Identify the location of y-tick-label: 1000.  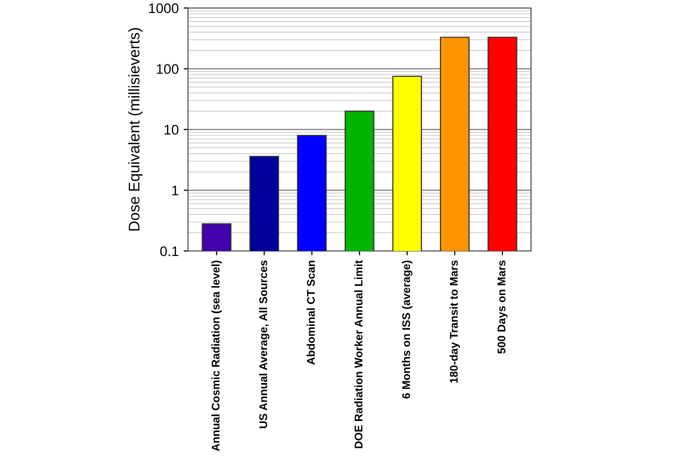
(163, 8).